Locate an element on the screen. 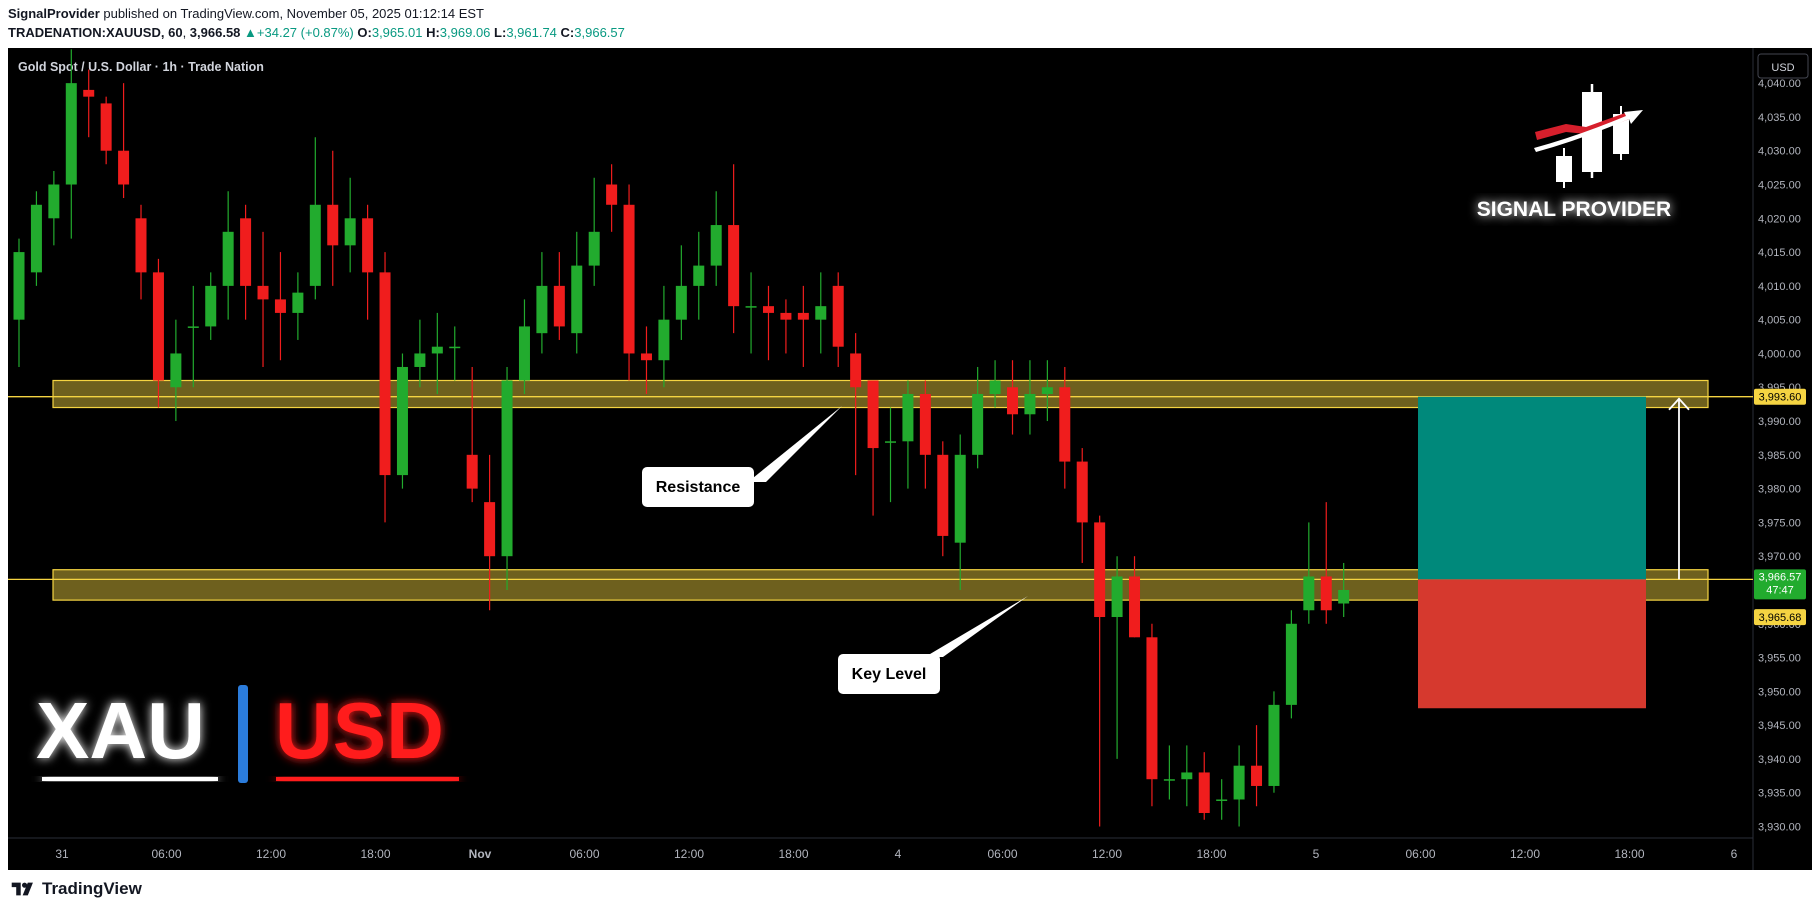 The width and height of the screenshot is (1820, 908). publisher-name: SignalProvider is located at coordinates (54, 13).